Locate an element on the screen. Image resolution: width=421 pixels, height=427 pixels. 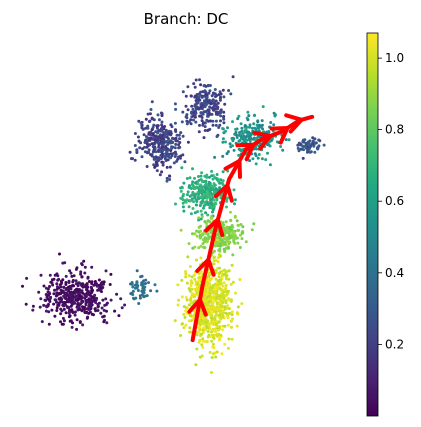
colorbar-tick-label: 0.2 is located at coordinates (394, 344).